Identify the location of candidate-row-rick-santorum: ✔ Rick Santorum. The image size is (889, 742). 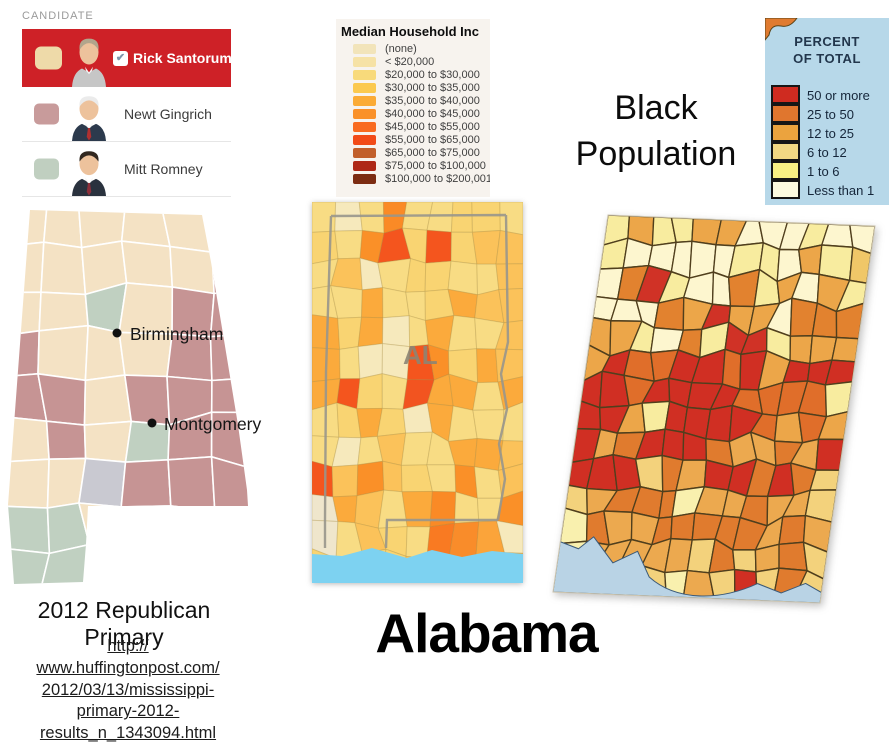
(127, 58).